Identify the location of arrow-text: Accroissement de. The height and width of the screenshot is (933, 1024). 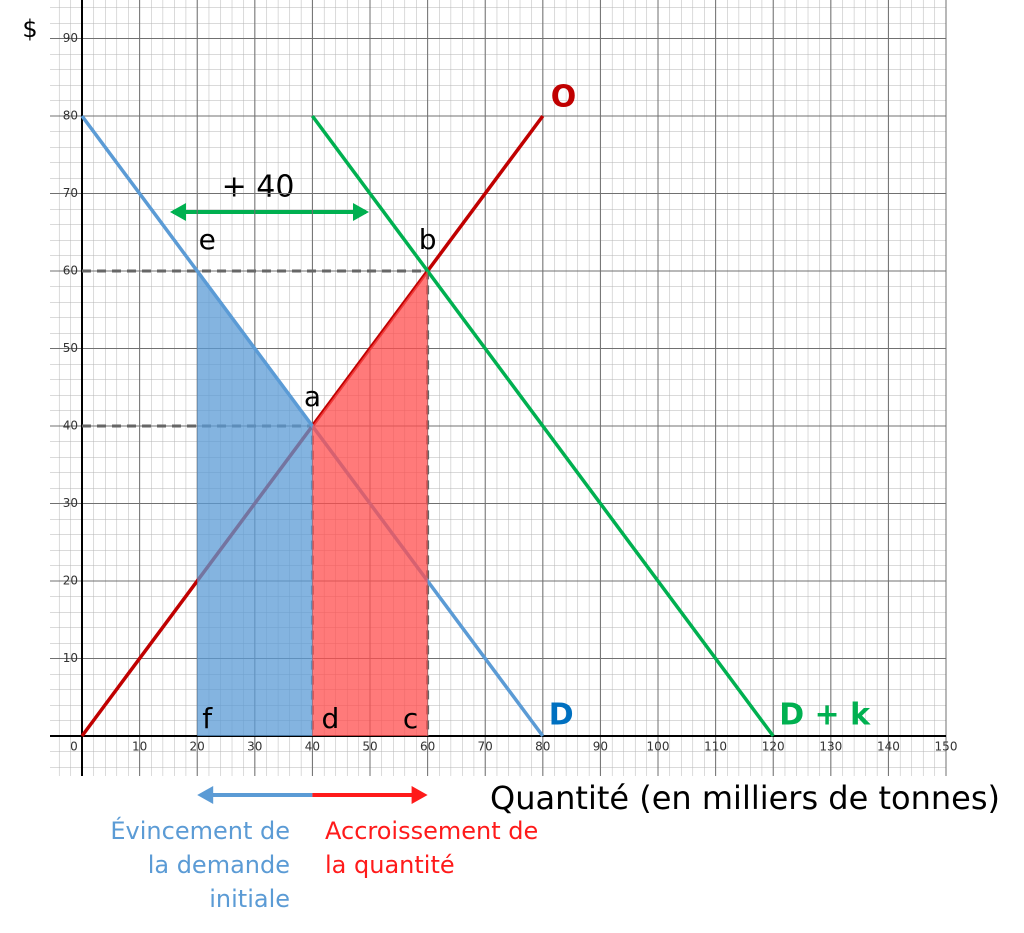
(431, 831).